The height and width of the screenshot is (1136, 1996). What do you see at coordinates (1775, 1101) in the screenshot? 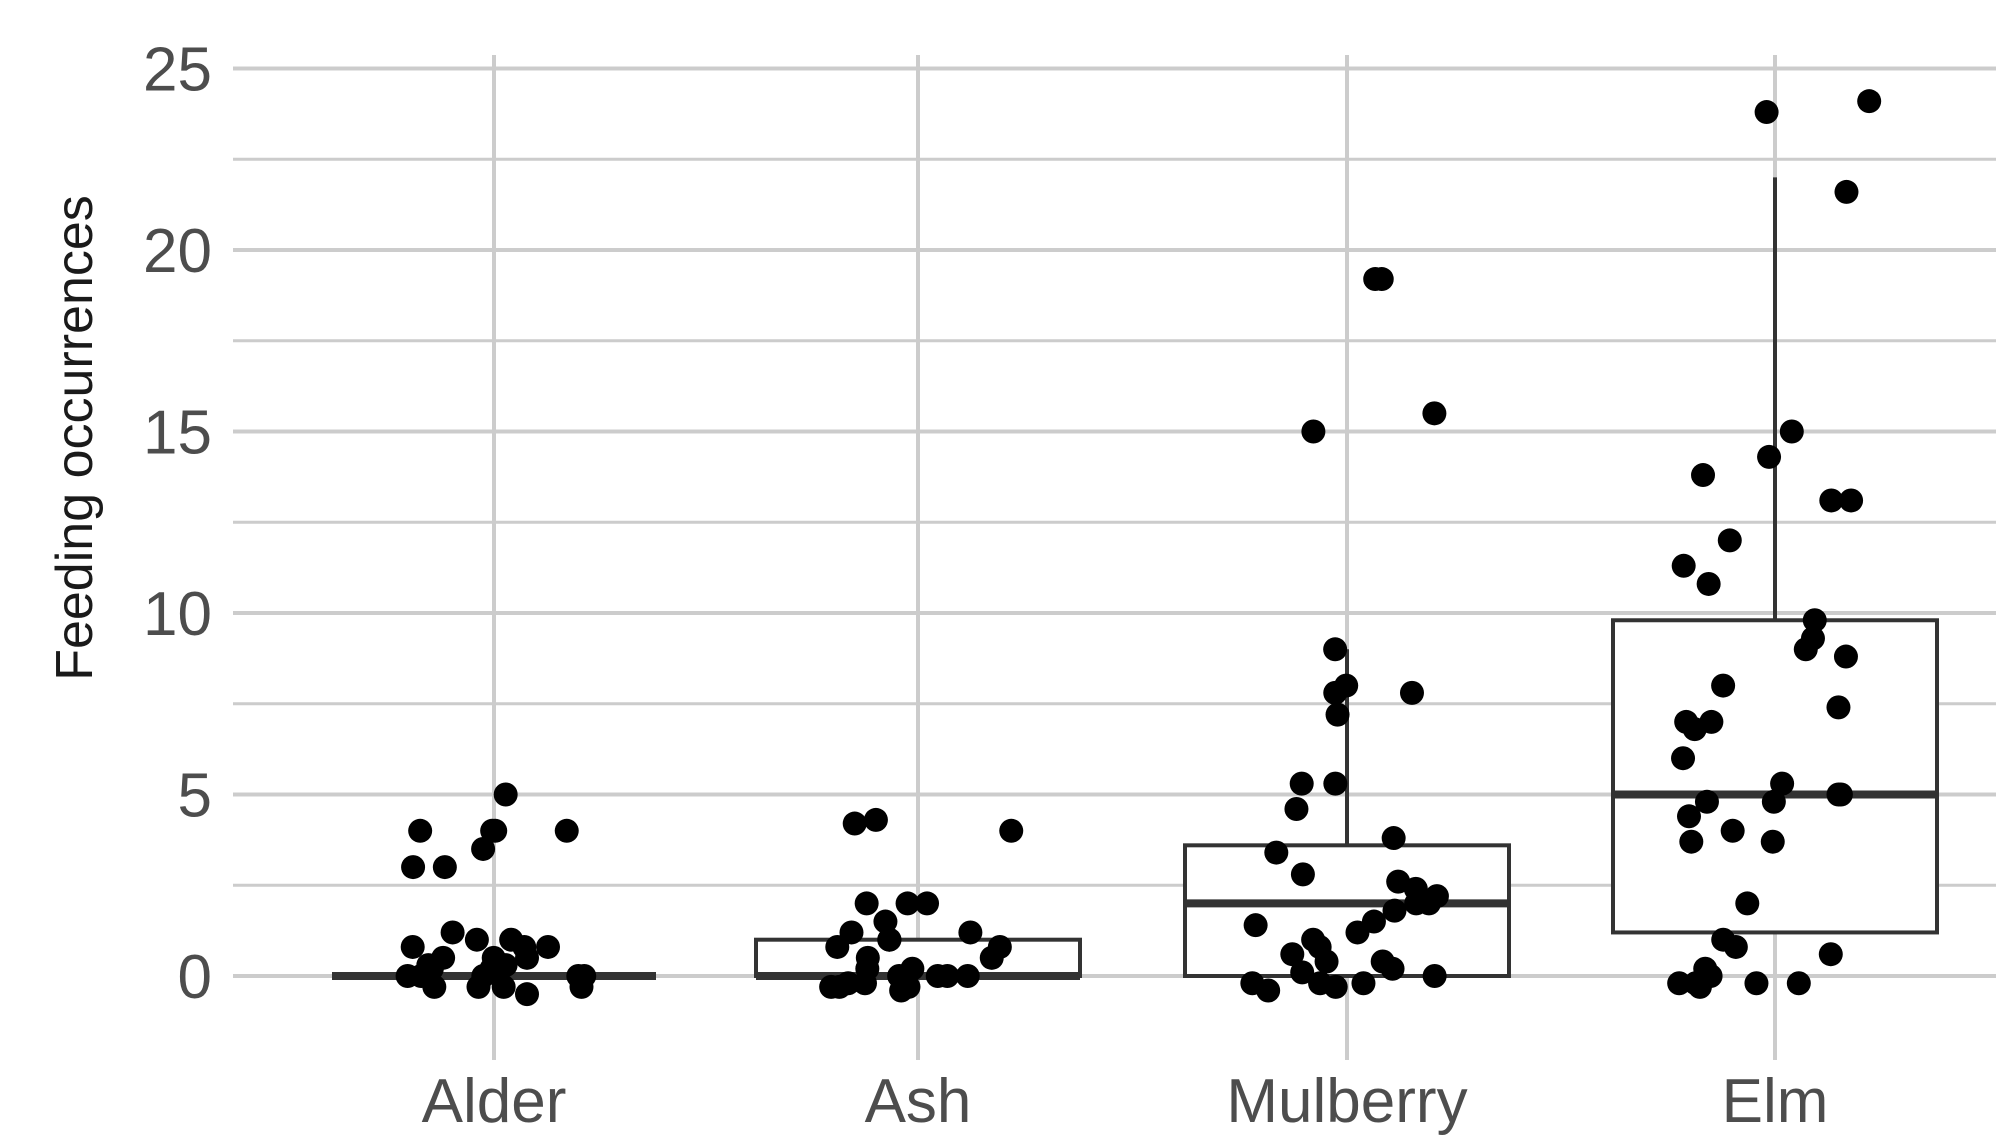
I see `x-tick-label-elm: Elm` at bounding box center [1775, 1101].